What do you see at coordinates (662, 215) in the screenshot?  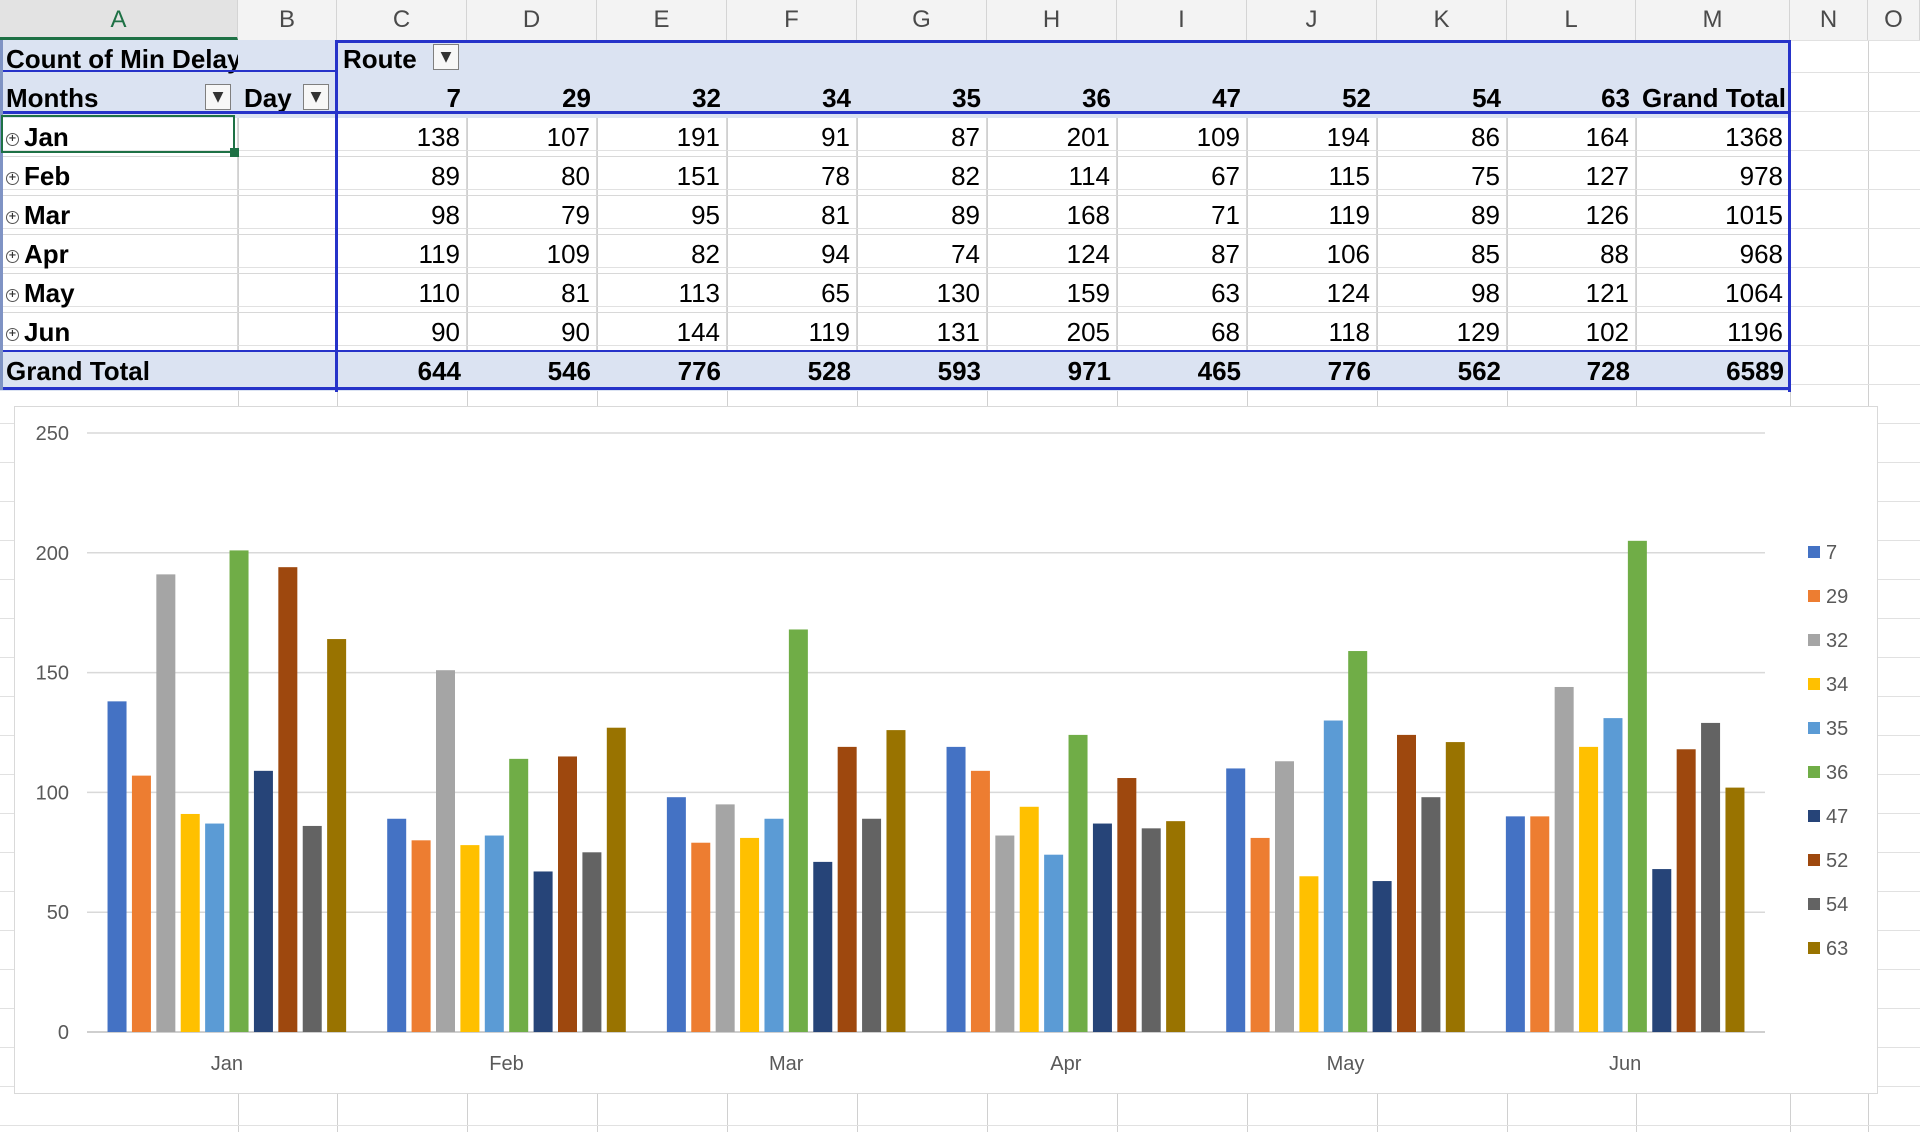 I see `value-cell: 95` at bounding box center [662, 215].